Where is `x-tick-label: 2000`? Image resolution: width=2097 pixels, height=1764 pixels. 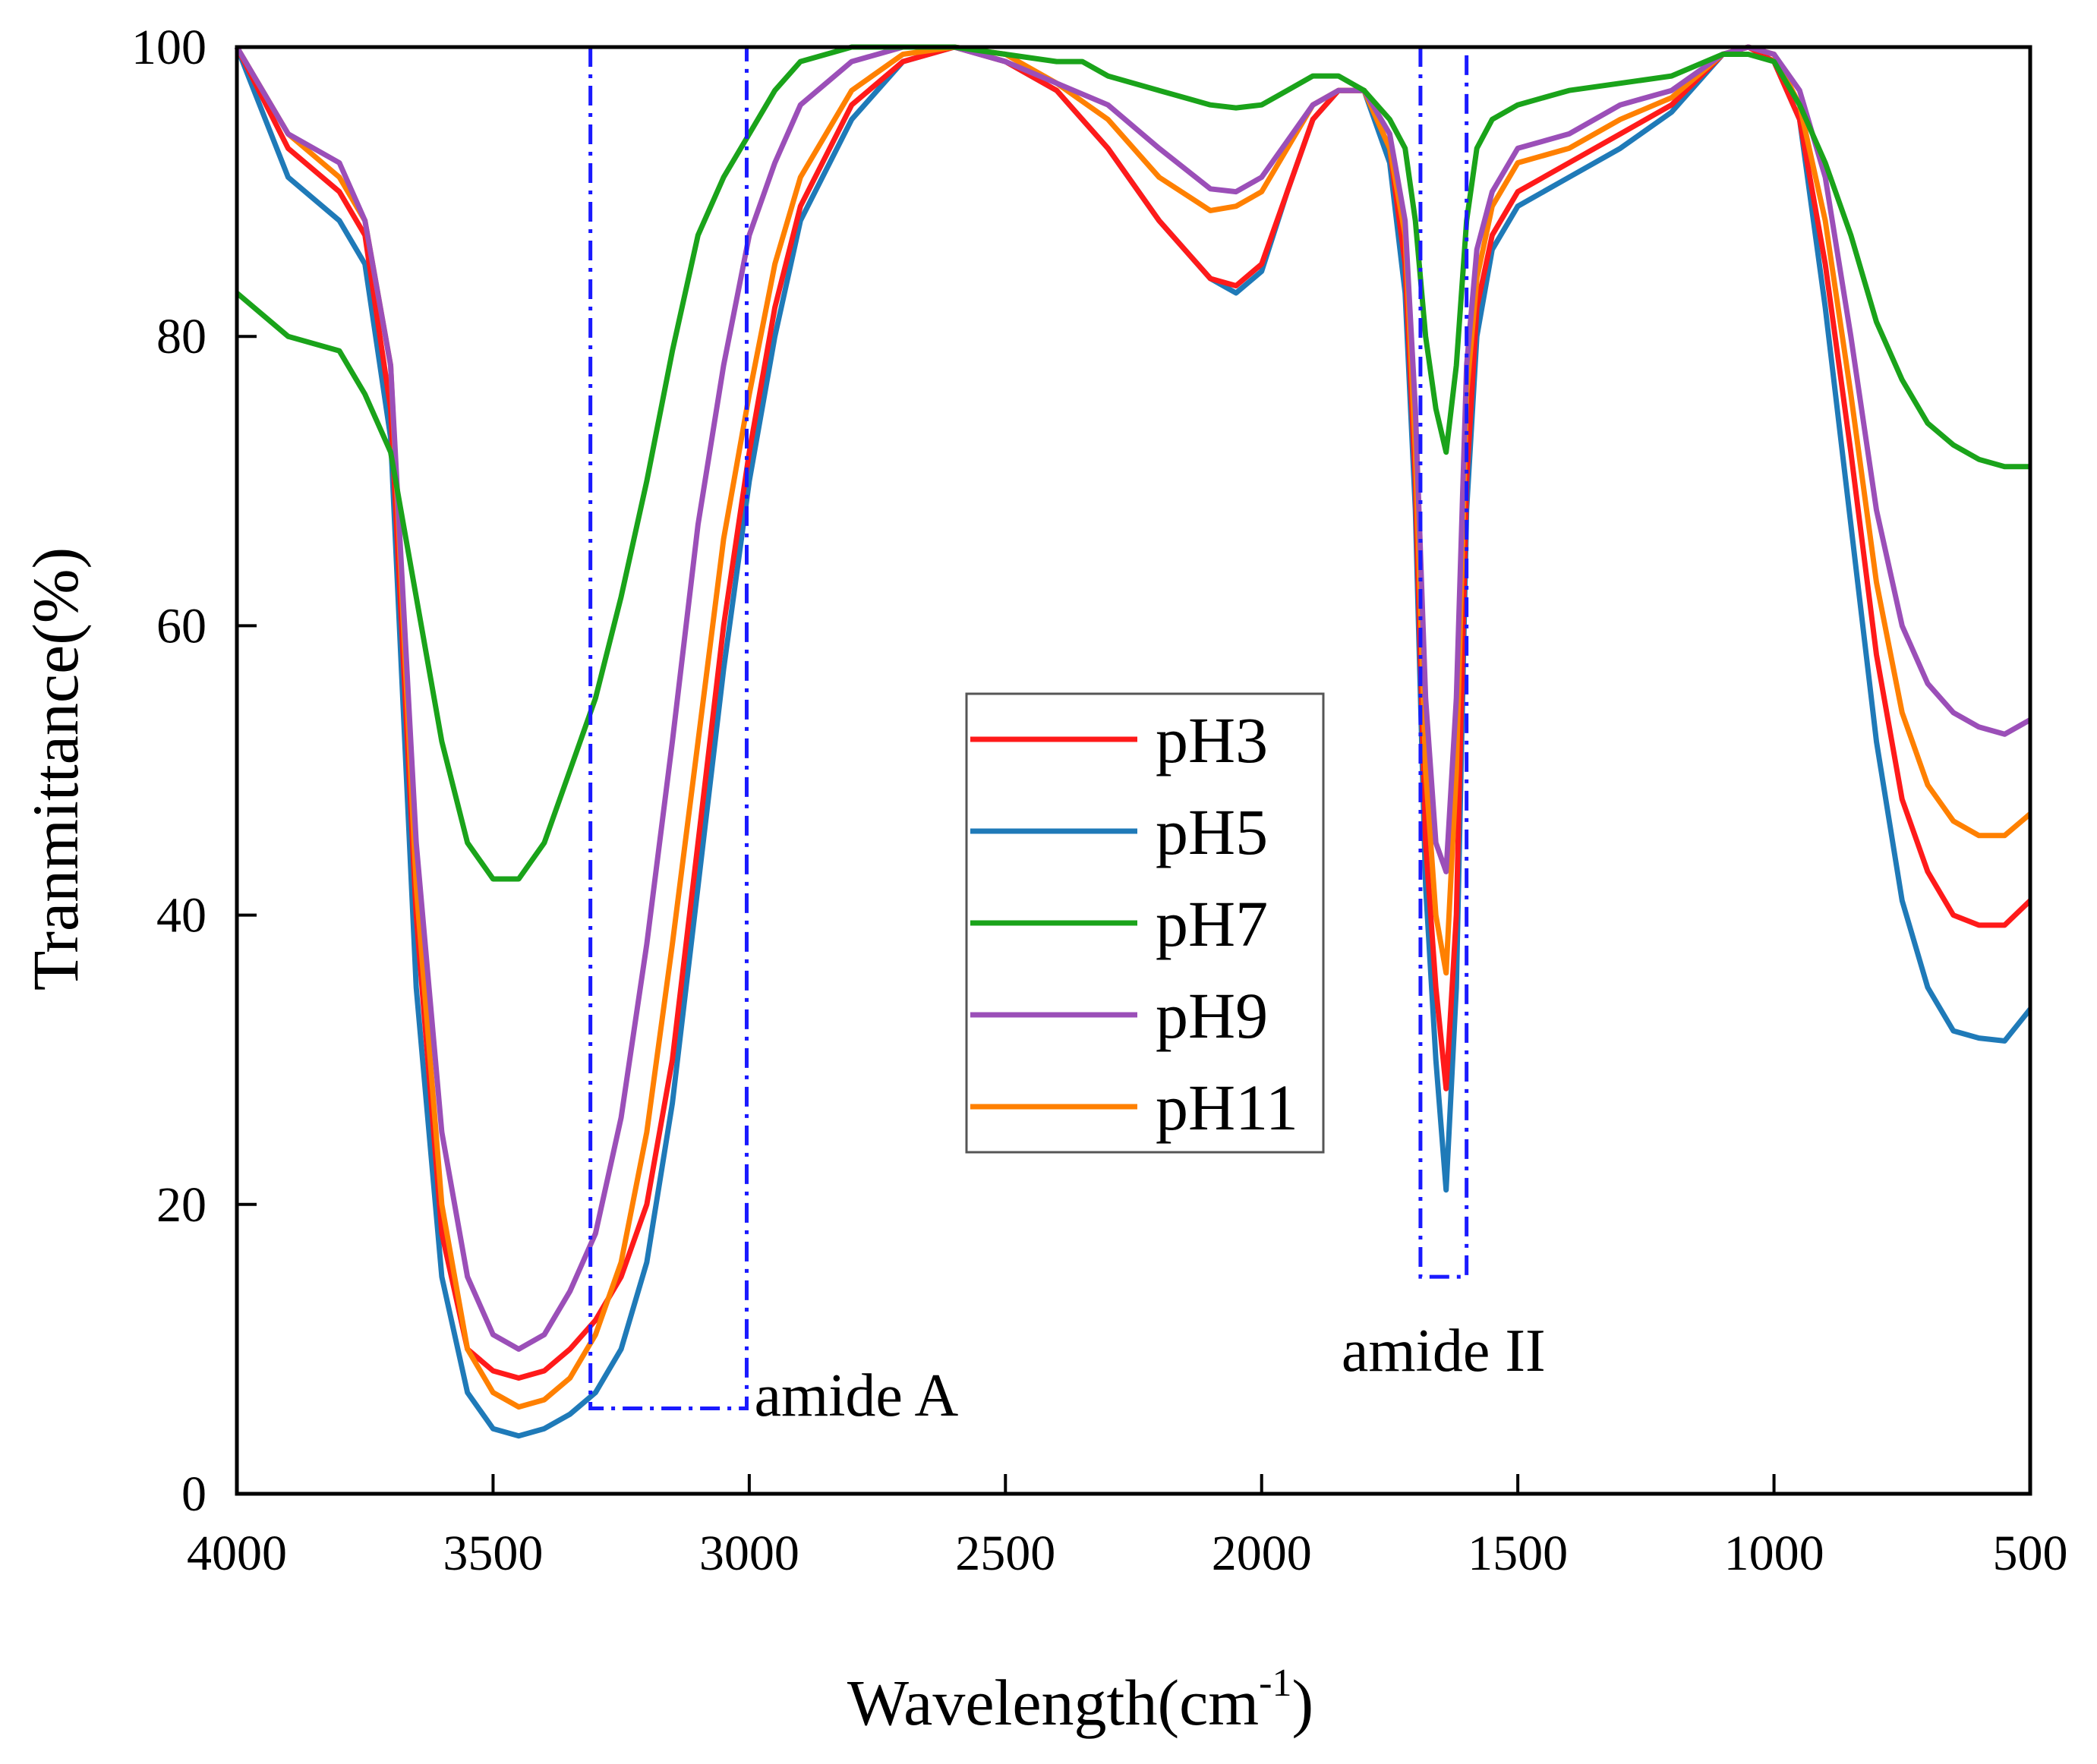 x-tick-label: 2000 is located at coordinates (1262, 1553).